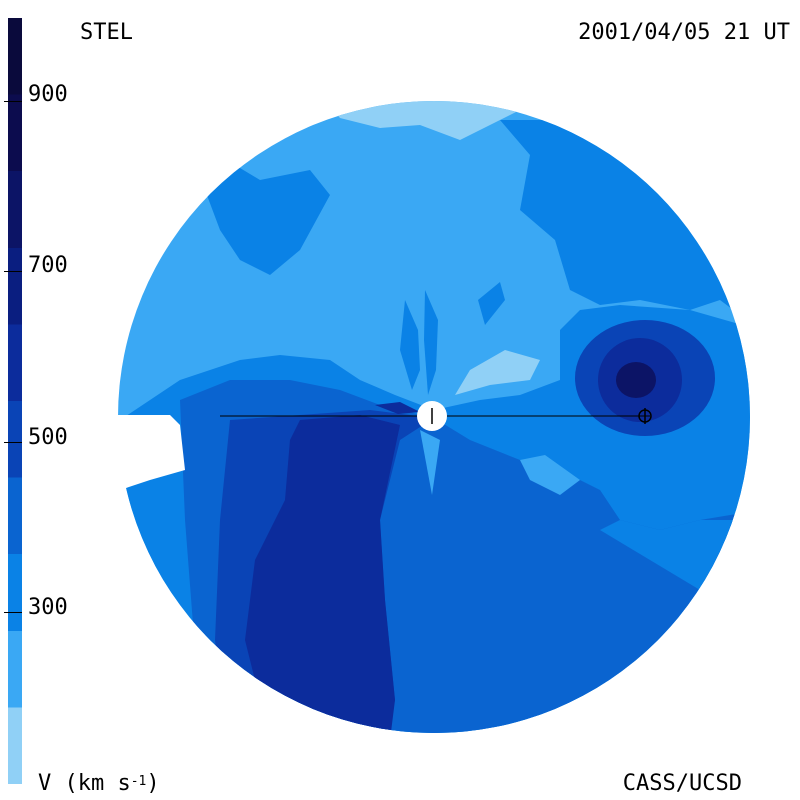  I want to click on timestamp-label: 2001/04/05 21 UT, so click(684, 32).